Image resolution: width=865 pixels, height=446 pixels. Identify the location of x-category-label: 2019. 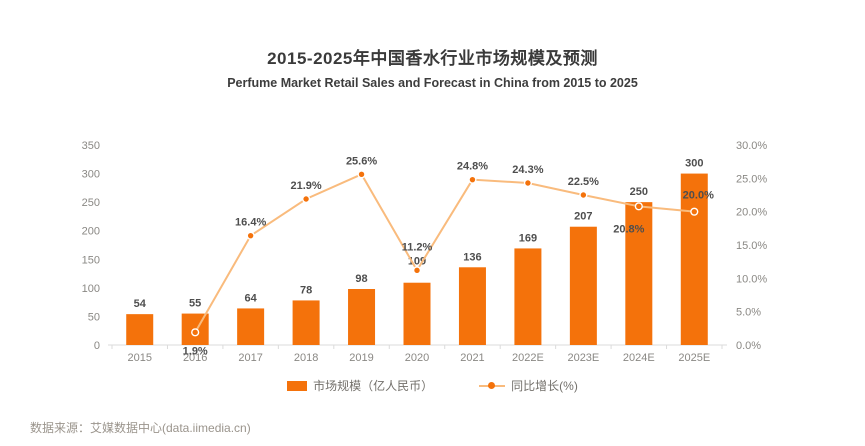
(361, 358).